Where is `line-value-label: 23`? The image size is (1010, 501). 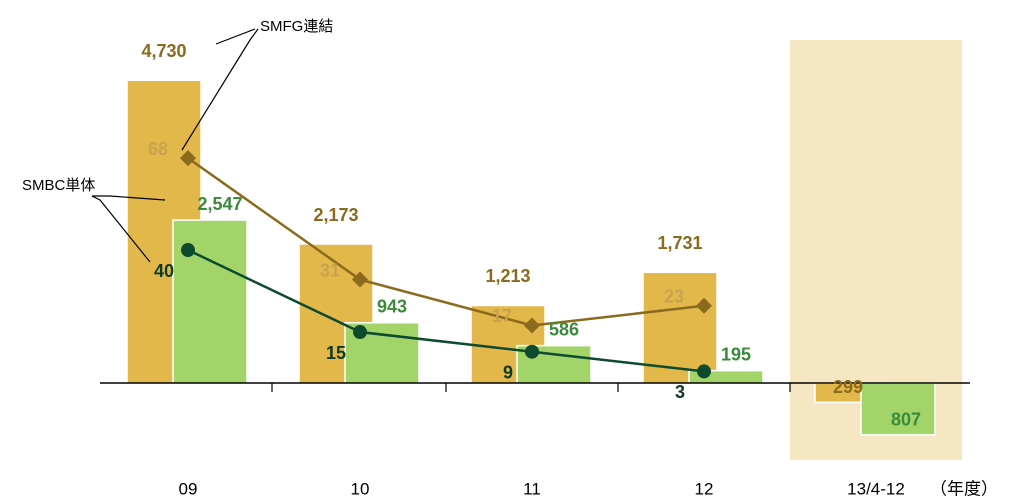 line-value-label: 23 is located at coordinates (674, 297).